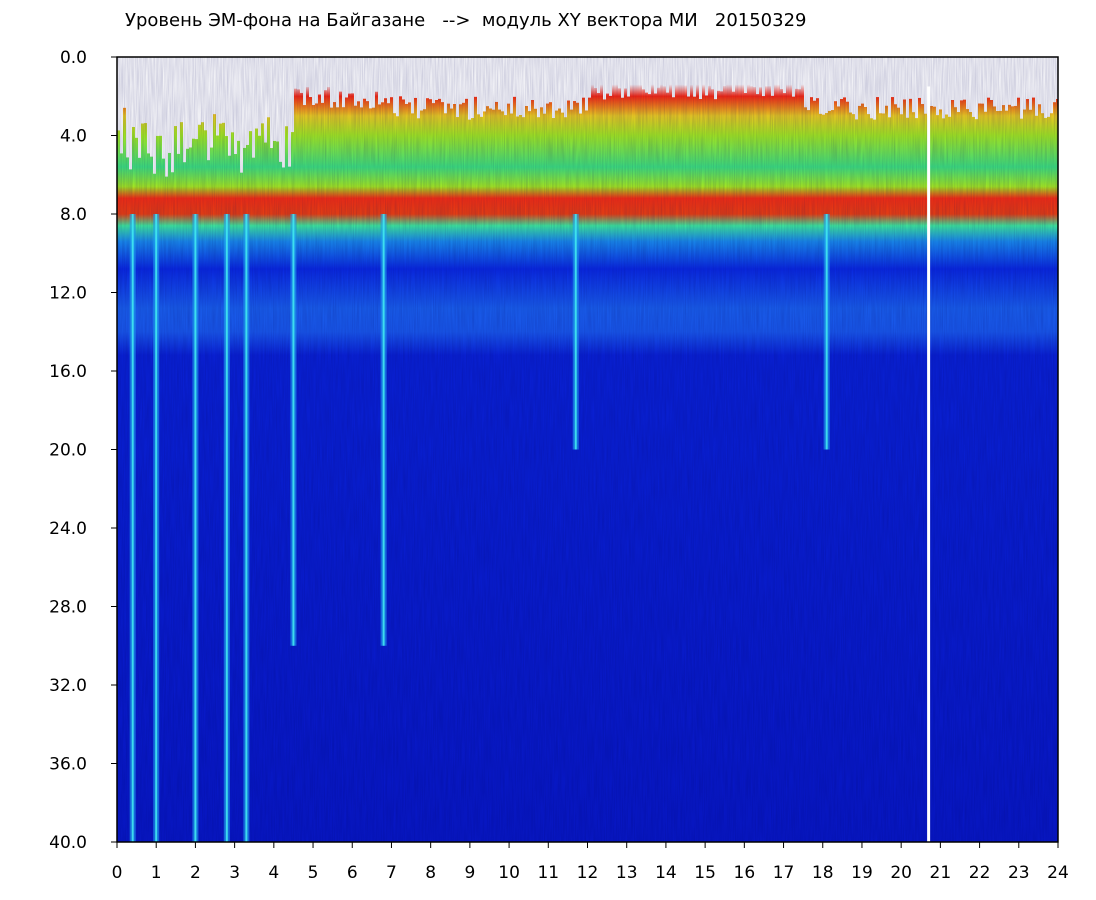 The image size is (1096, 900). Describe the element at coordinates (68, 765) in the screenshot. I see `y-tick-label: 36.0` at that location.